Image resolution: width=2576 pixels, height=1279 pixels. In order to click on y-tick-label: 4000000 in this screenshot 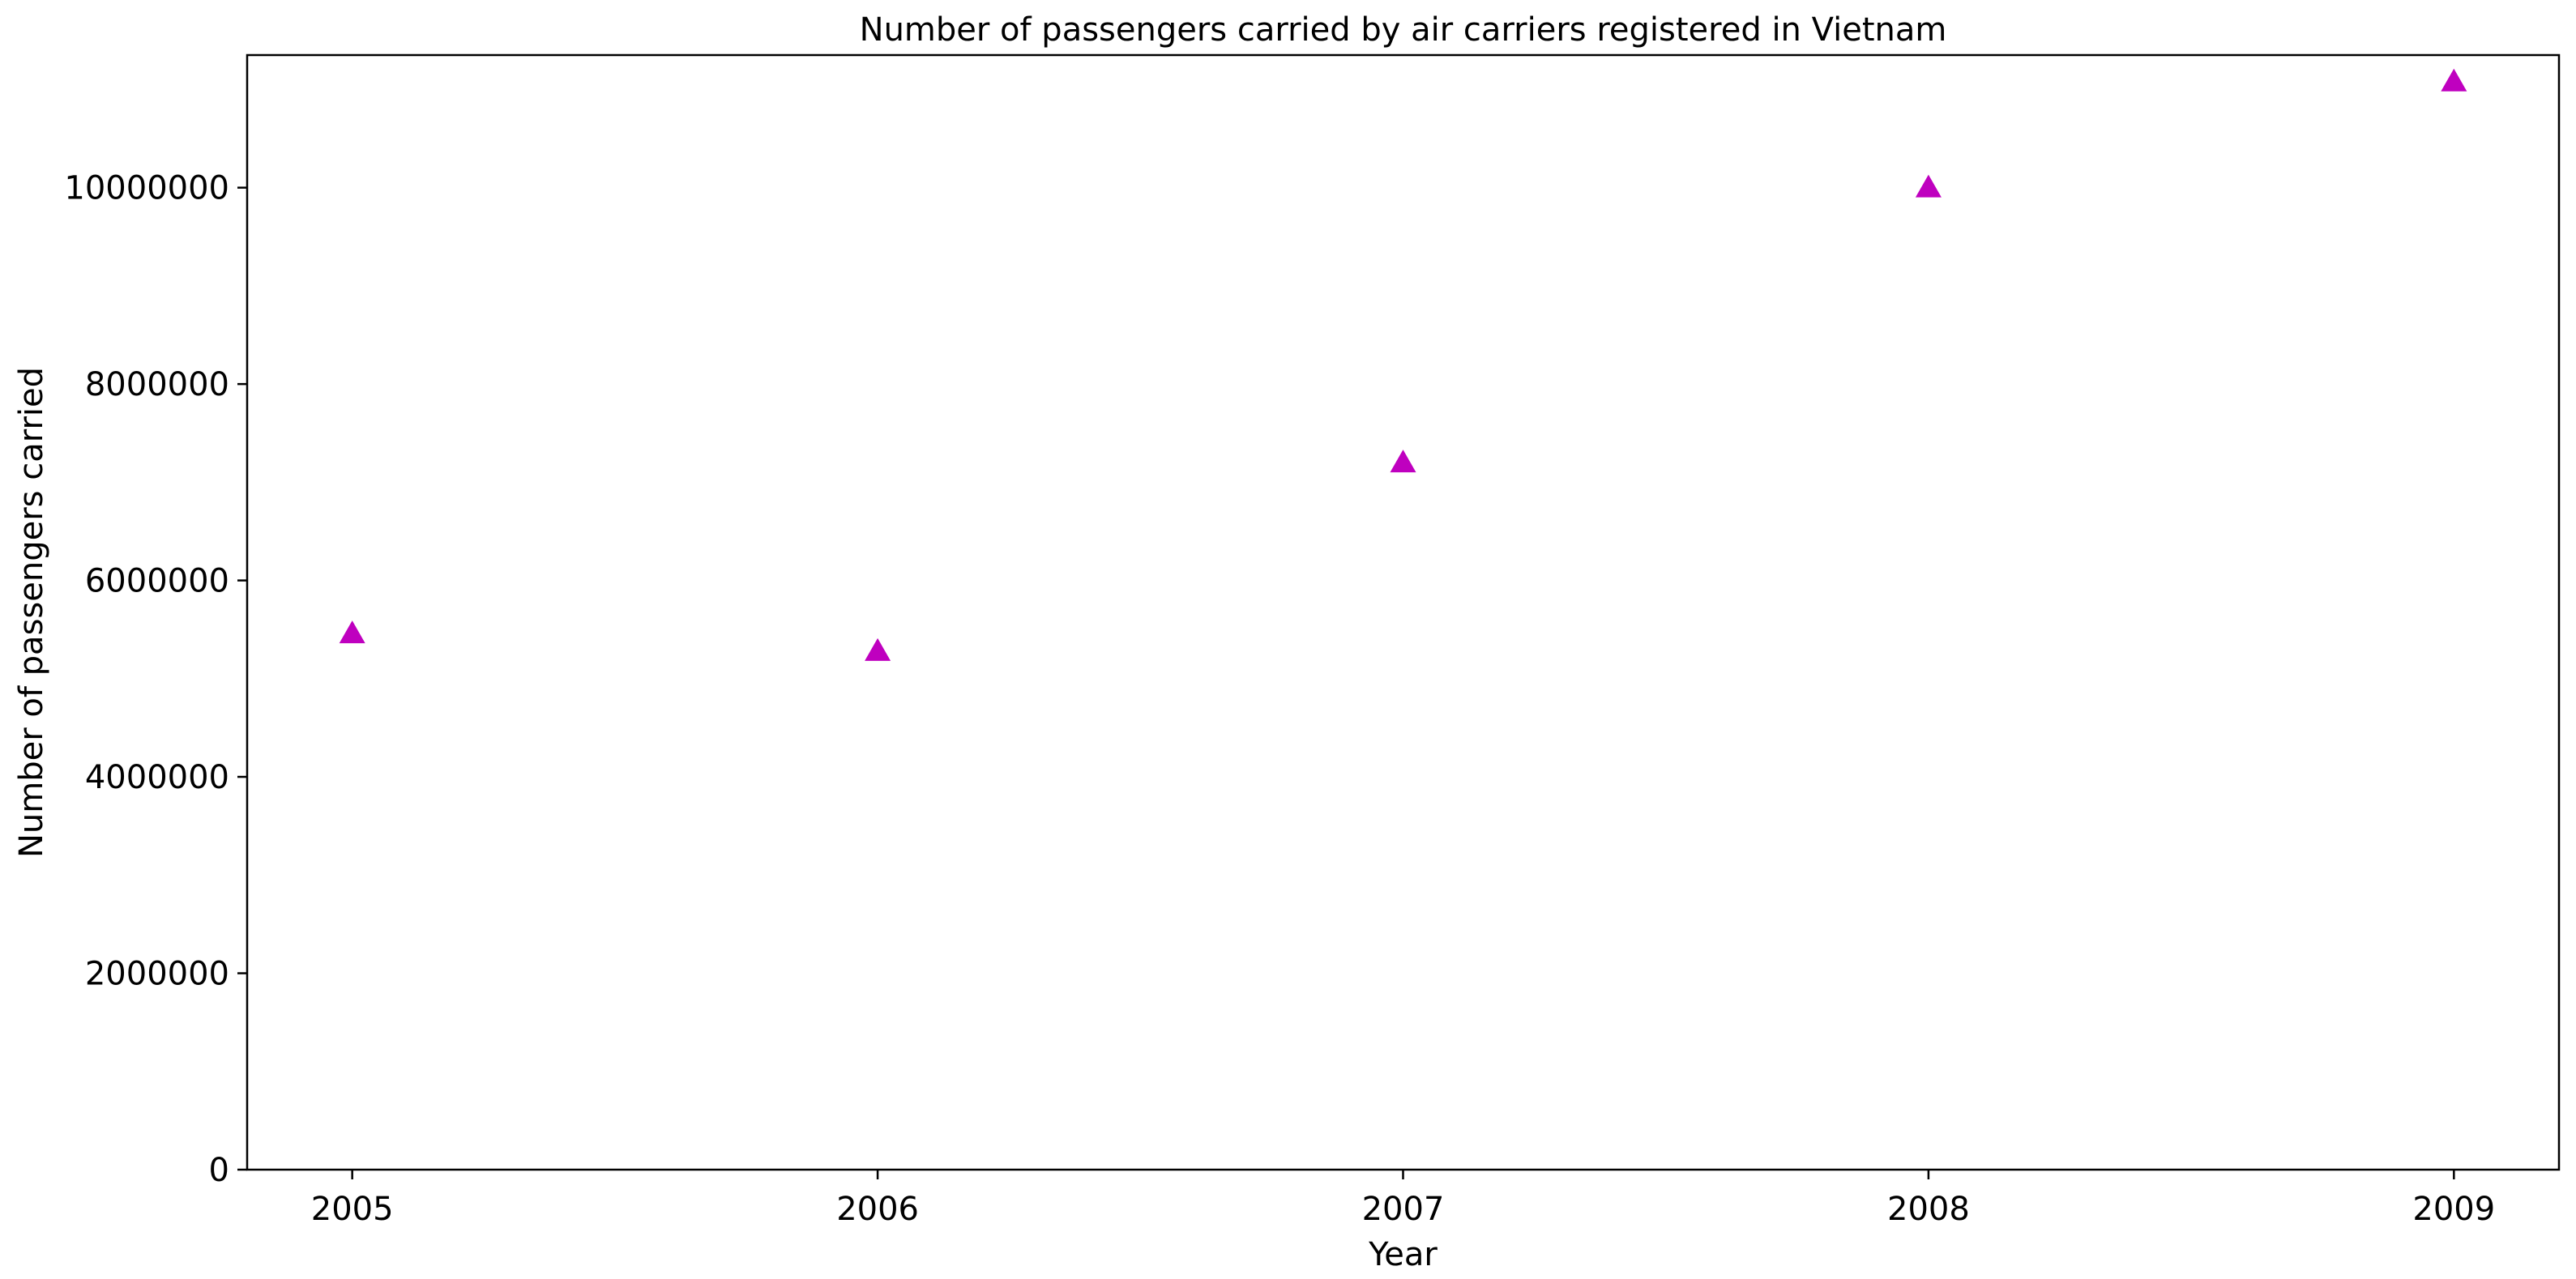, I will do `click(157, 777)`.